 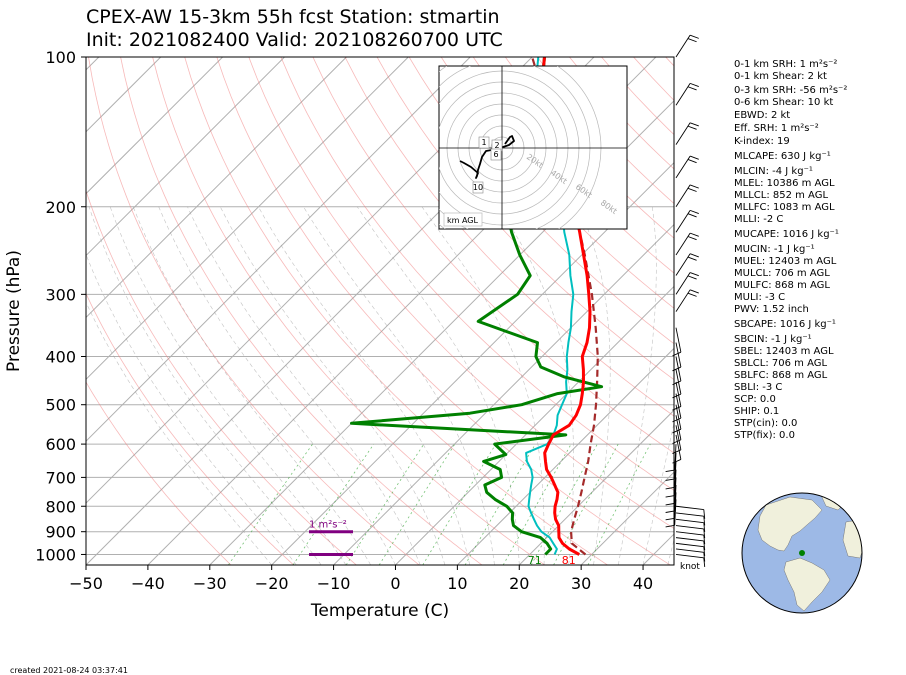 What do you see at coordinates (781, 195) in the screenshot?
I see `index-row: MLLCL: 852 m AGL` at bounding box center [781, 195].